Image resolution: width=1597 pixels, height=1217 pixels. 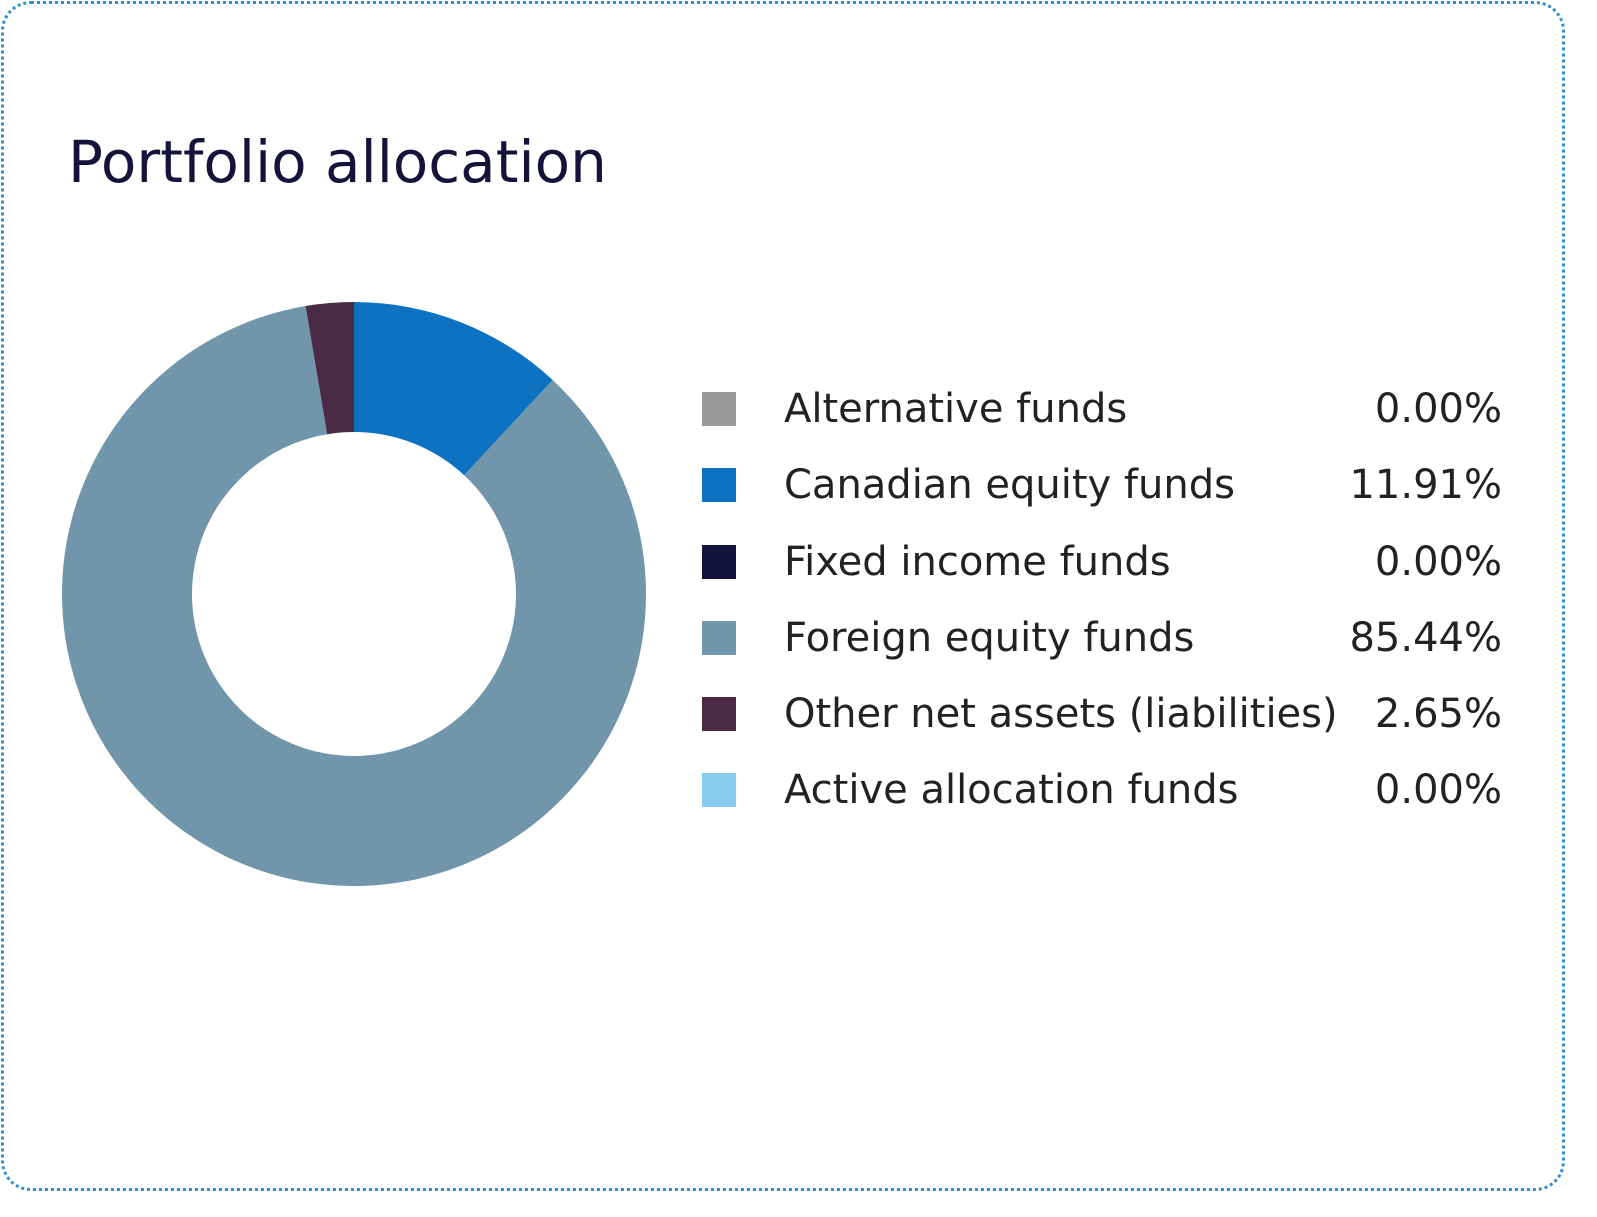 I want to click on legend-item-canadian-equity-funds: Canadian equity funds 11.91%, so click(x=1102, y=485).